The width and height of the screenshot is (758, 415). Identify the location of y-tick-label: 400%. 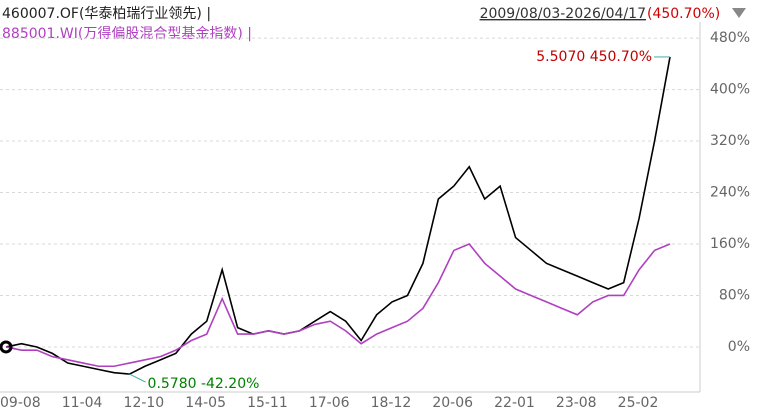
(730, 90).